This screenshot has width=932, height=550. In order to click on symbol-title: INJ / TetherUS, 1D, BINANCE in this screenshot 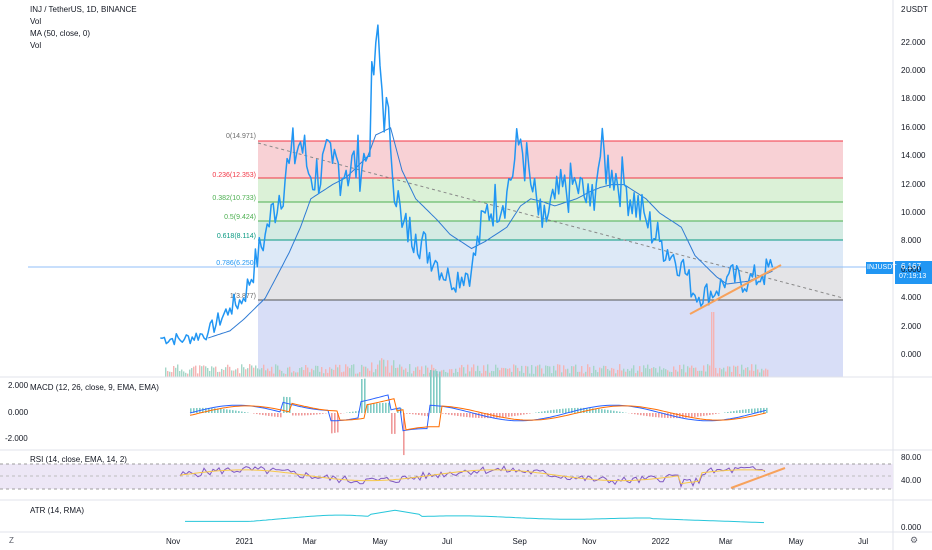, I will do `click(83, 9)`.